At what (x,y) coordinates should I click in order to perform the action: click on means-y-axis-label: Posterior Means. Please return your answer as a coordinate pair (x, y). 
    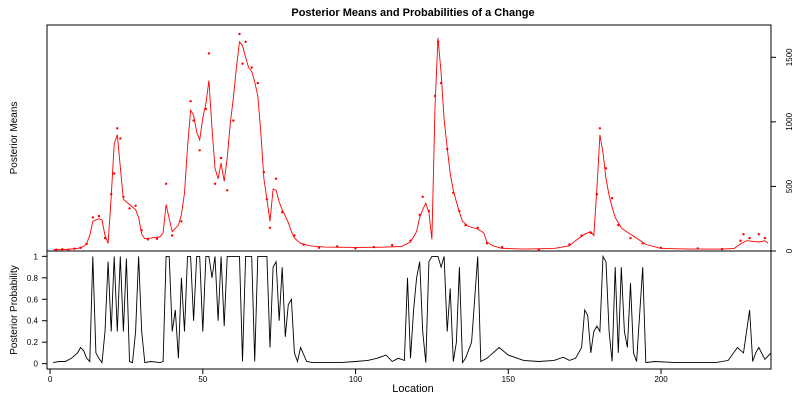
    Looking at the image, I should click on (14, 138).